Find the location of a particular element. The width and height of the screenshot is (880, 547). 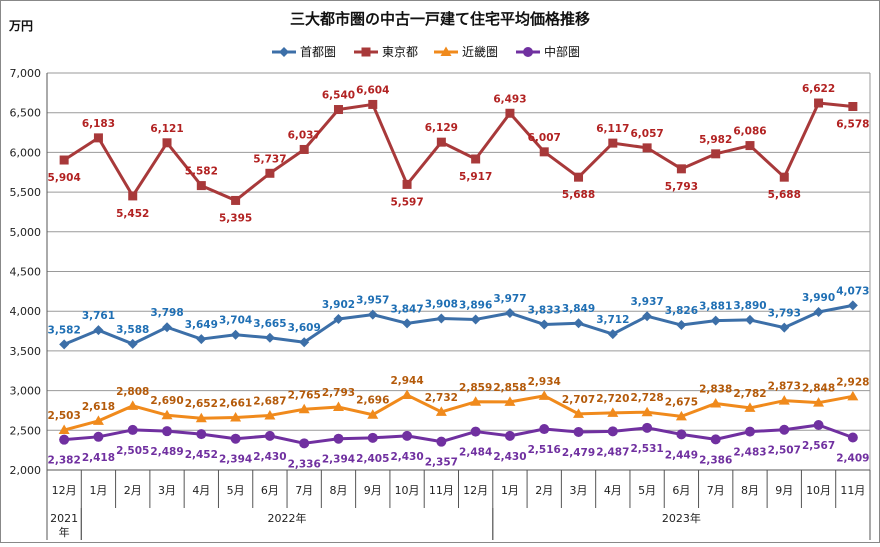

x-tick-label: 9月 is located at coordinates (373, 490).